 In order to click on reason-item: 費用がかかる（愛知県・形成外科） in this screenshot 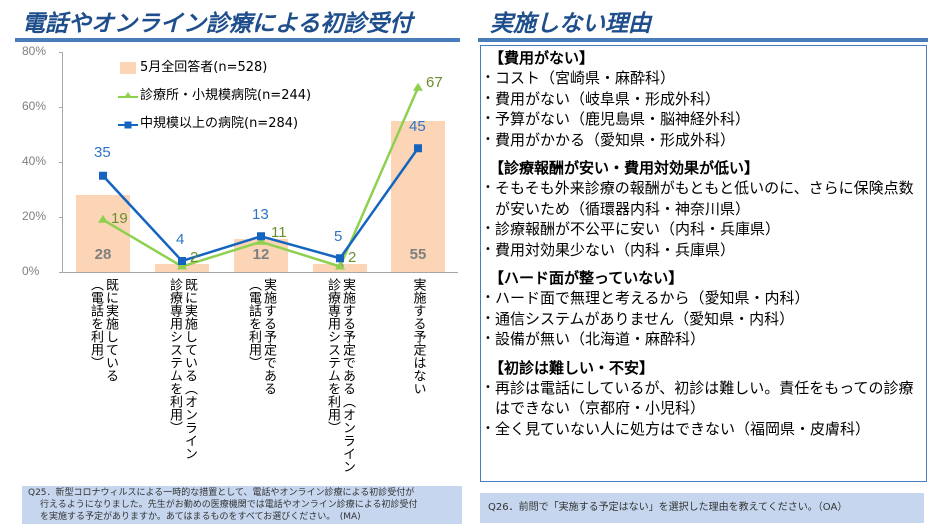, I will do `click(703, 140)`.